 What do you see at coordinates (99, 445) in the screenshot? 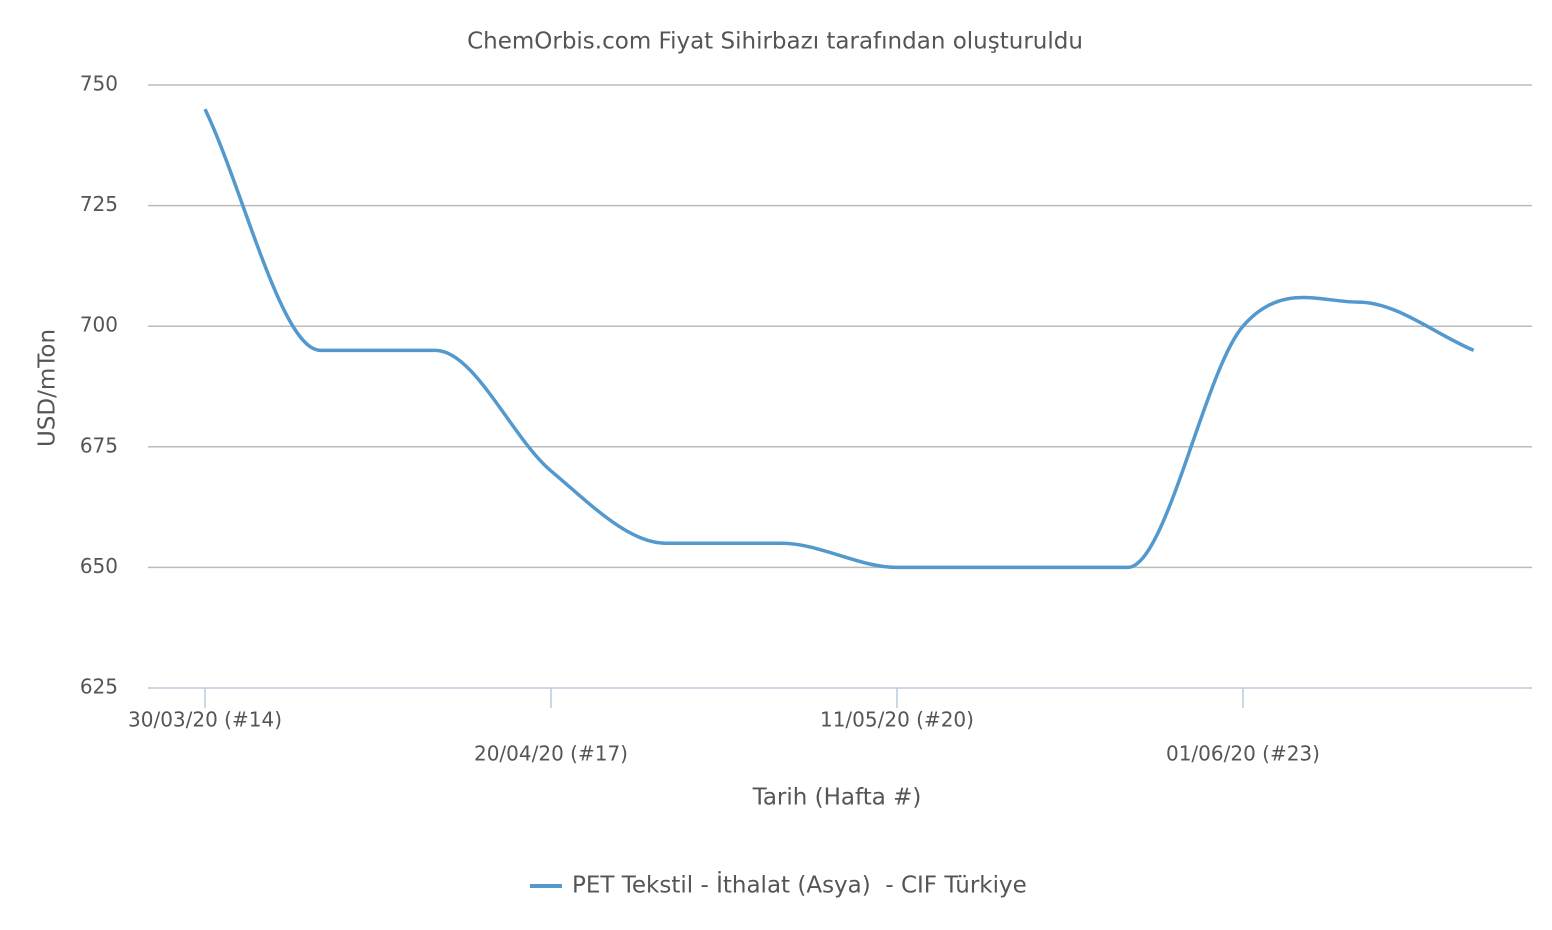
I see `y-tick-label: 675` at bounding box center [99, 445].